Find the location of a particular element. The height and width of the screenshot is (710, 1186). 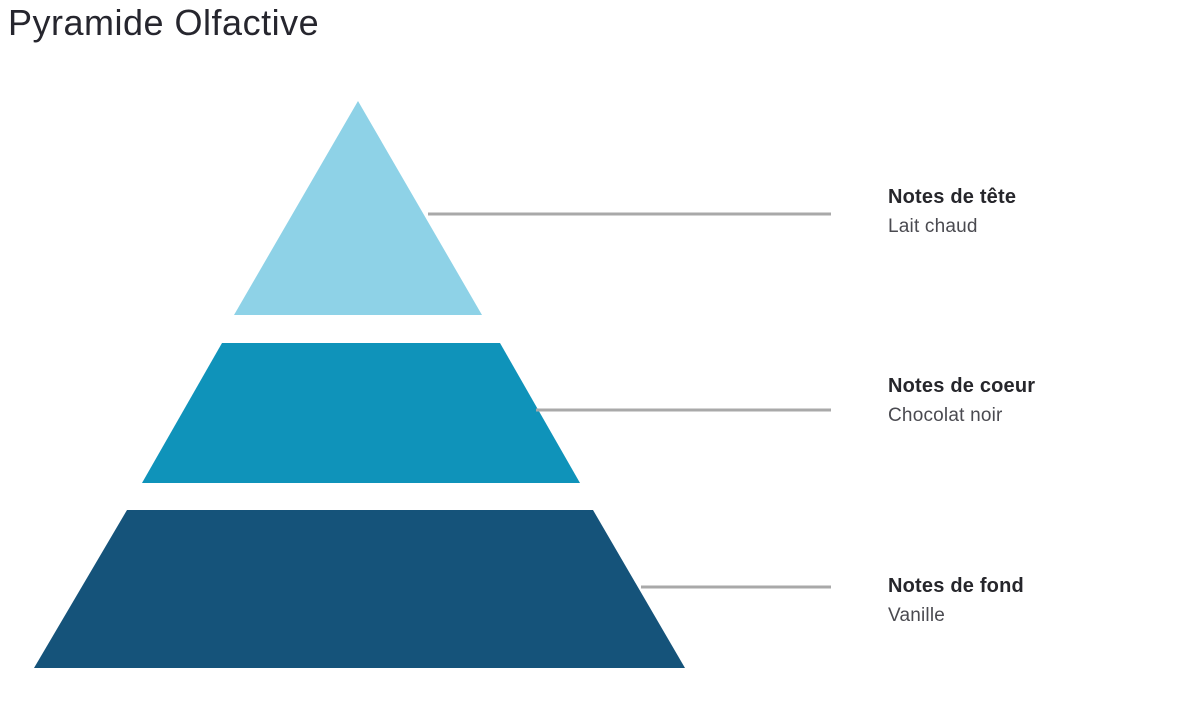

page-title: Pyramide Olfactive is located at coordinates (164, 22).